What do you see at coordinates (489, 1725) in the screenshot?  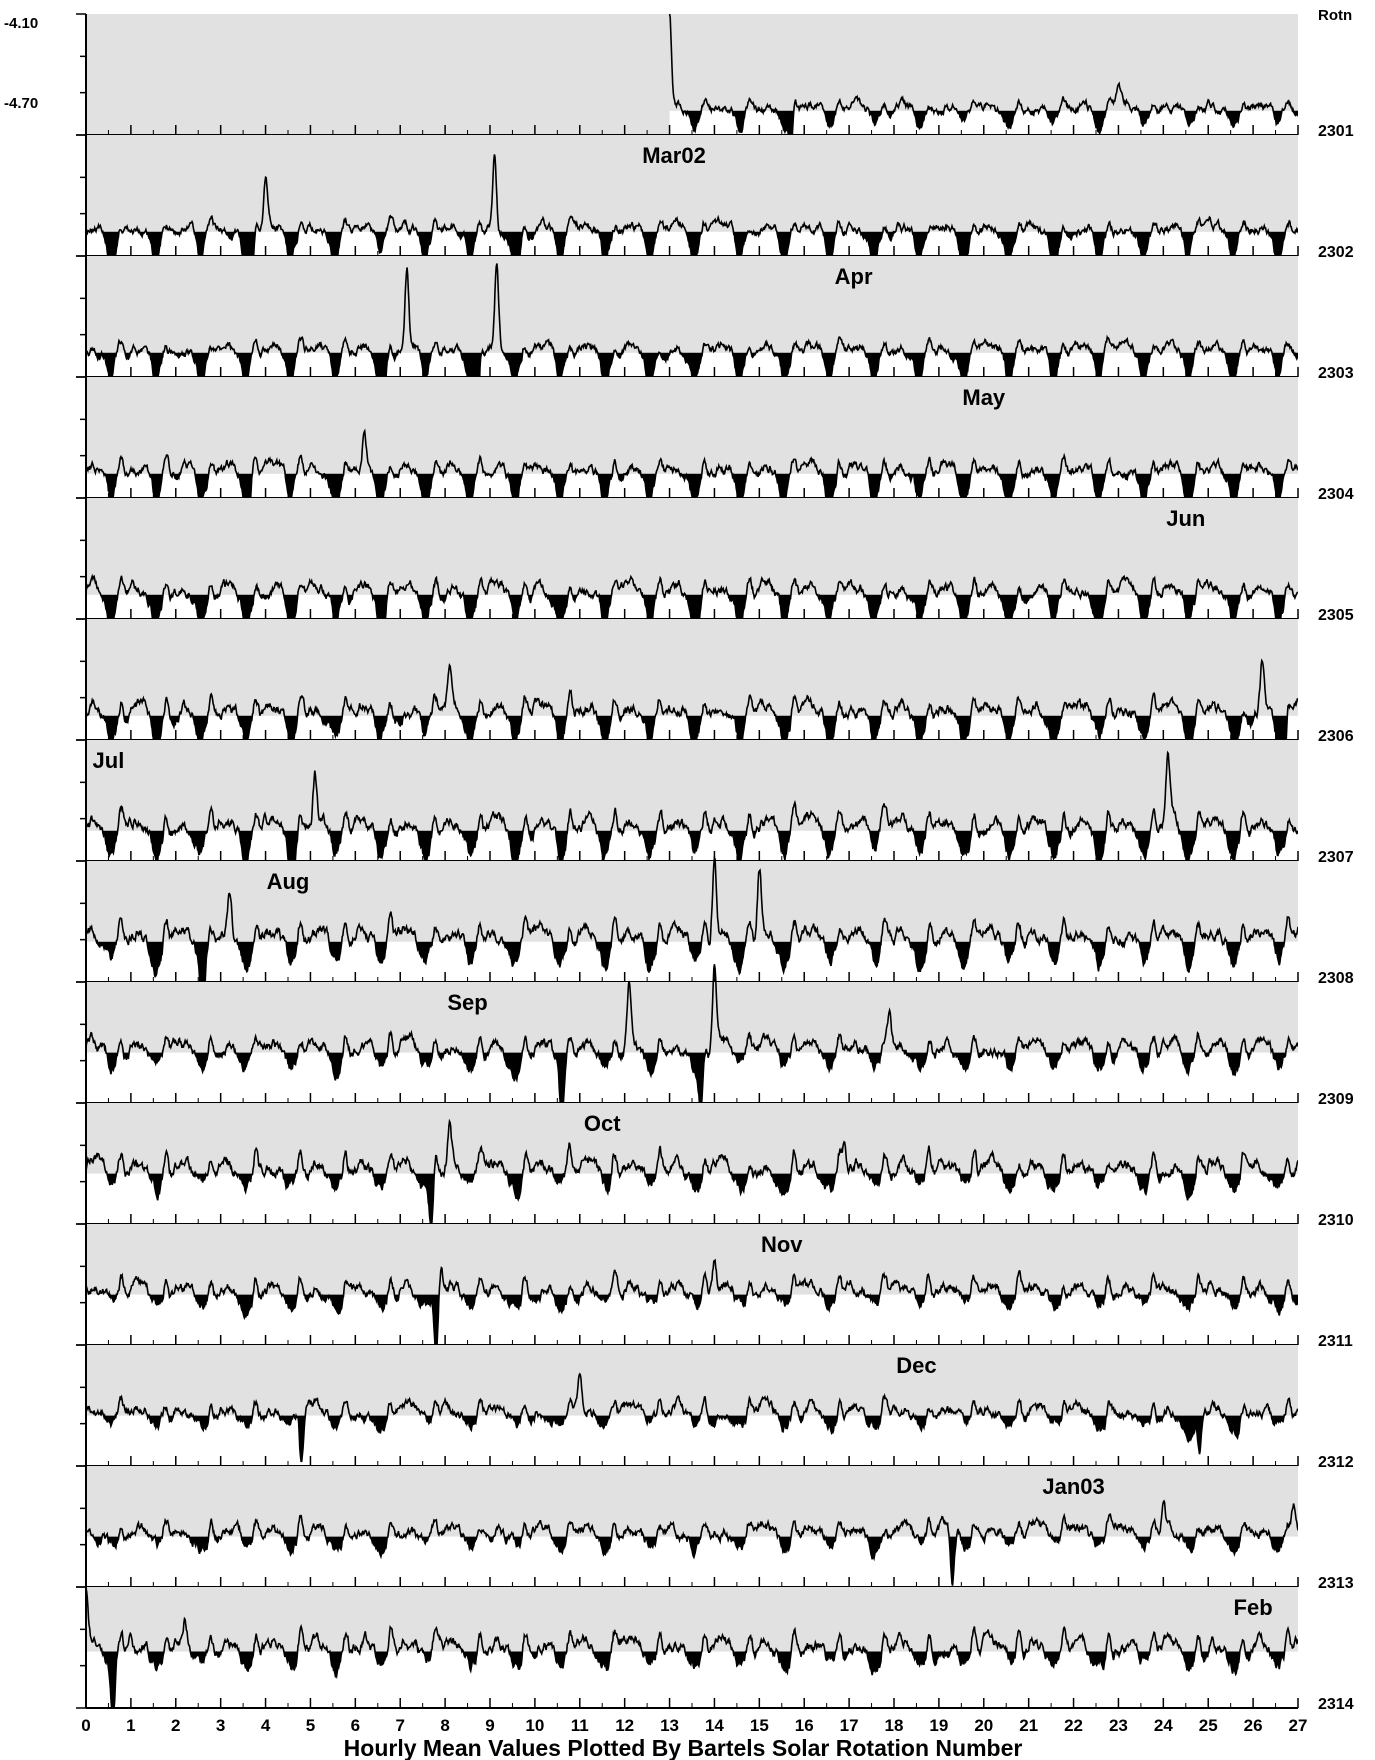 I see `x-tick-label: 9` at bounding box center [489, 1725].